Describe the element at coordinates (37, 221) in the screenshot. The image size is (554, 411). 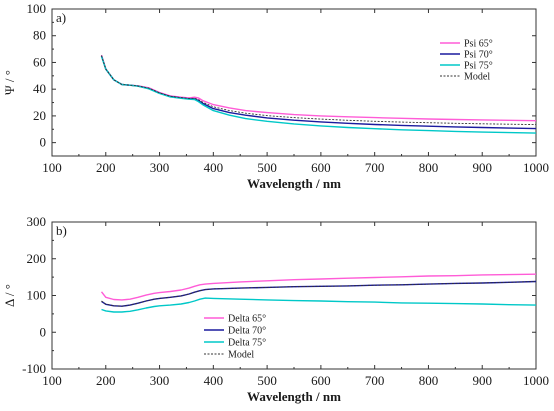
I see `y-tick-label: 300` at that location.